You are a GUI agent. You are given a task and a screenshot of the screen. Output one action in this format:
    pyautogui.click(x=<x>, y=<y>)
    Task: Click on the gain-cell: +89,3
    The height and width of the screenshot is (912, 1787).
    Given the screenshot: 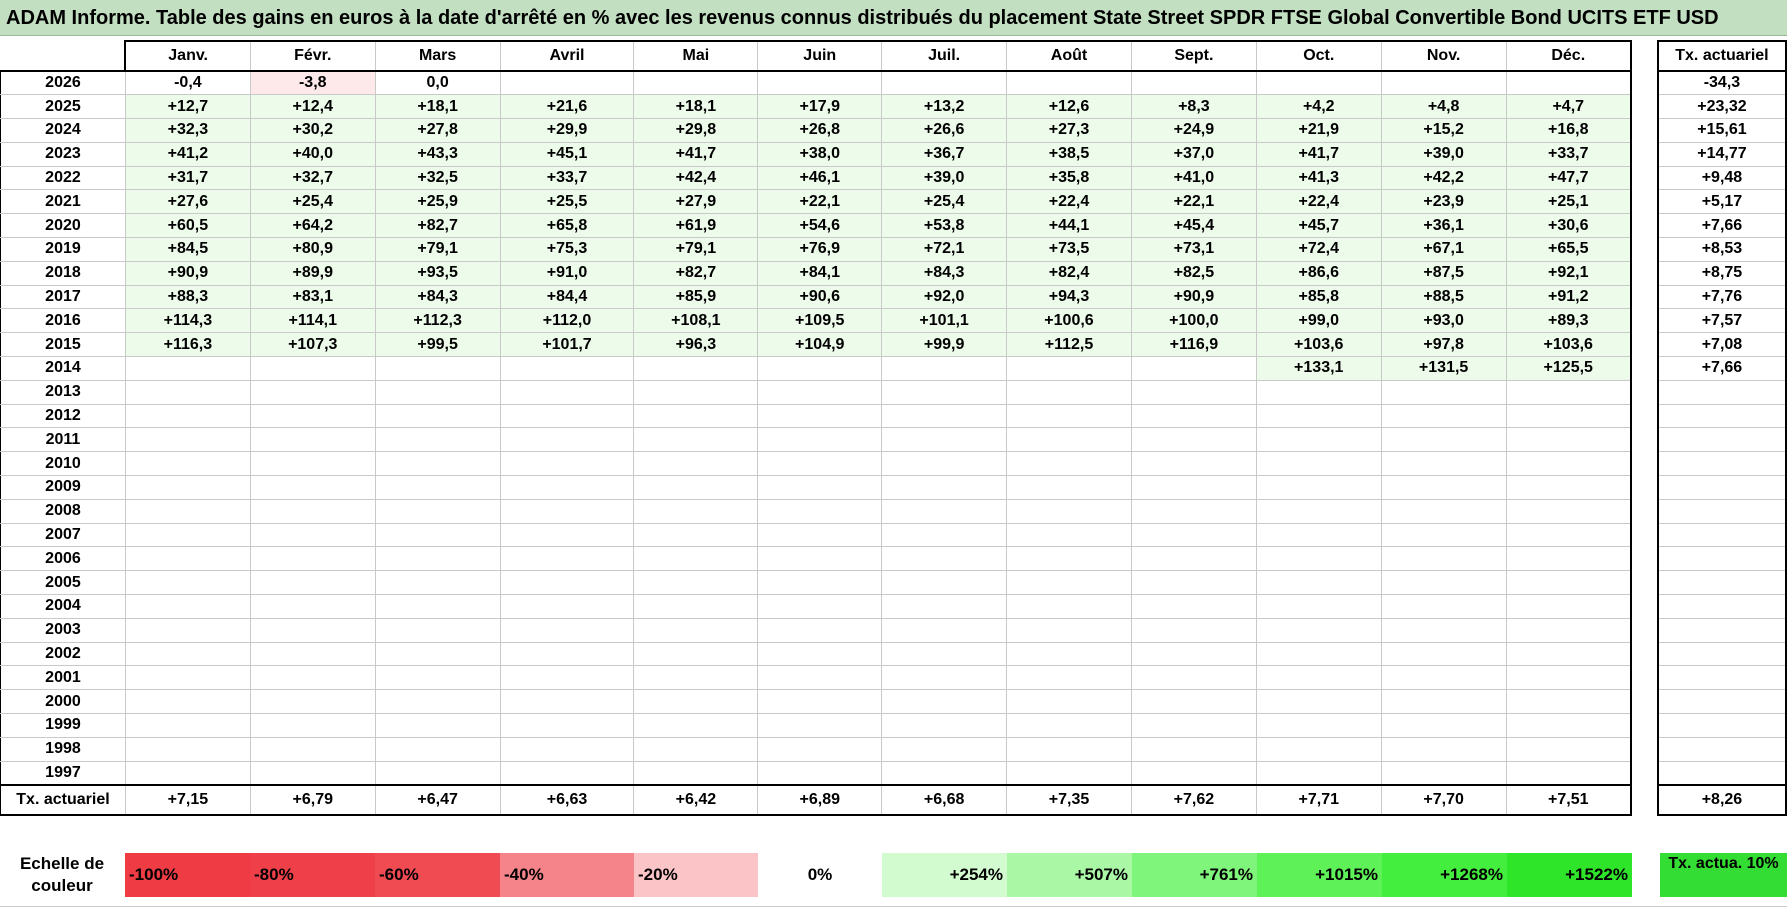 What is the action you would take?
    pyautogui.click(x=1568, y=321)
    